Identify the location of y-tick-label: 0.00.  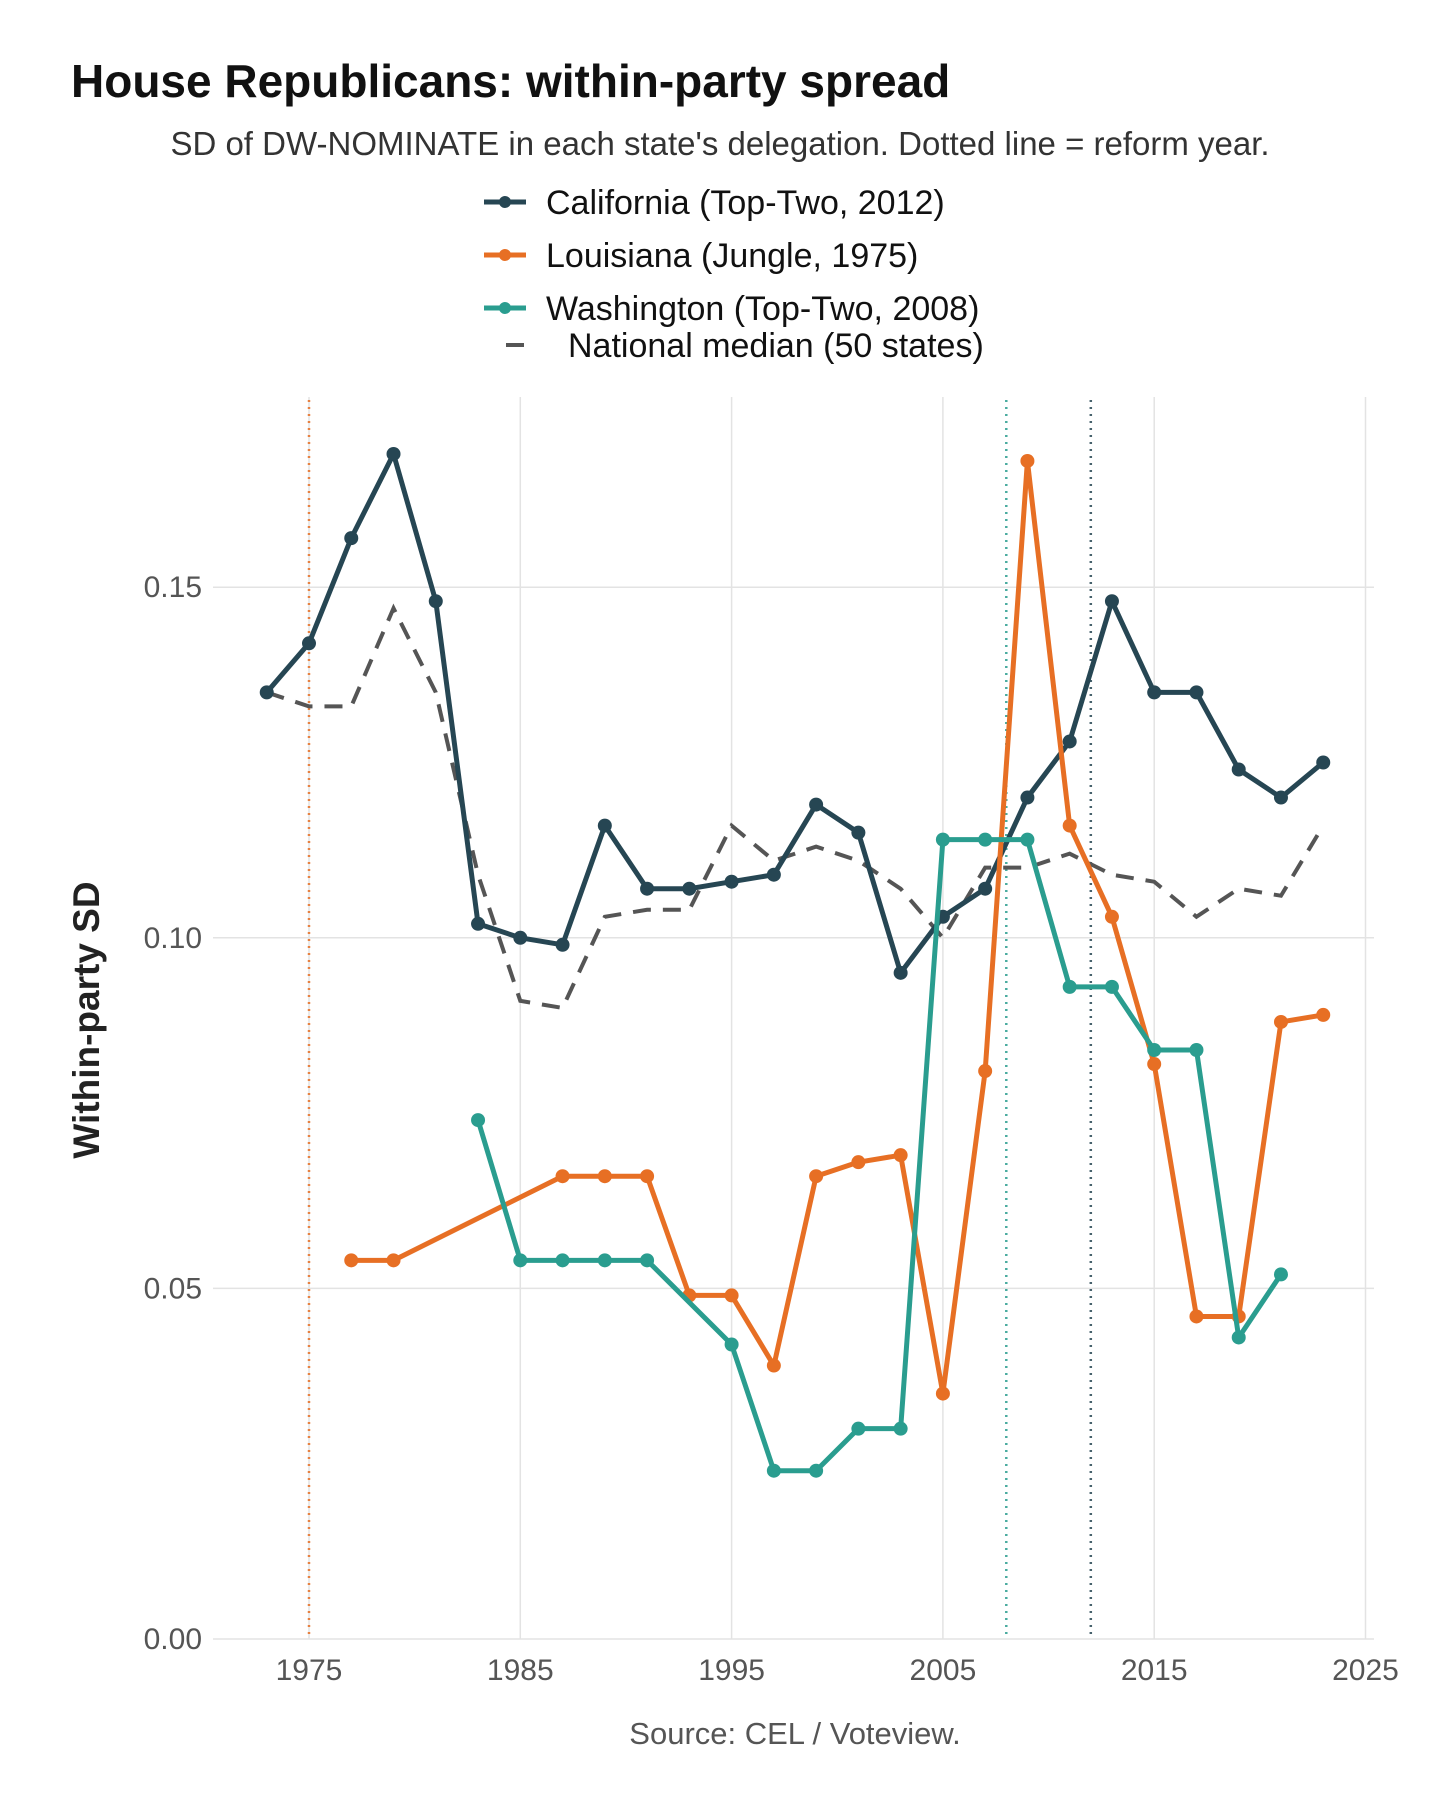
(173, 1639).